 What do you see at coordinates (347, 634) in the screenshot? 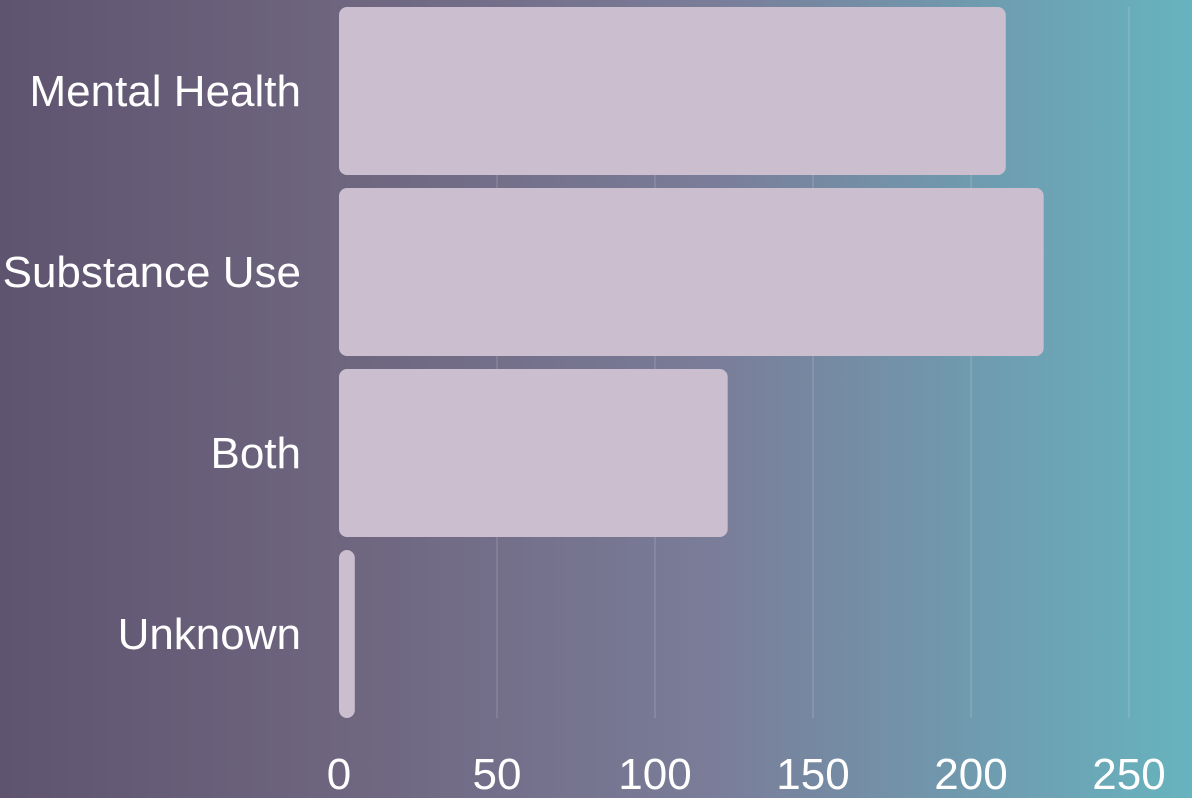
I see `bar-unknown` at bounding box center [347, 634].